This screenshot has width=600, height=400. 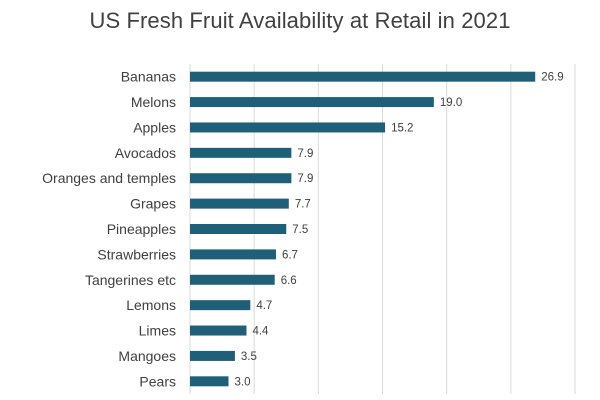 What do you see at coordinates (148, 77) in the screenshot?
I see `category-label: Bananas` at bounding box center [148, 77].